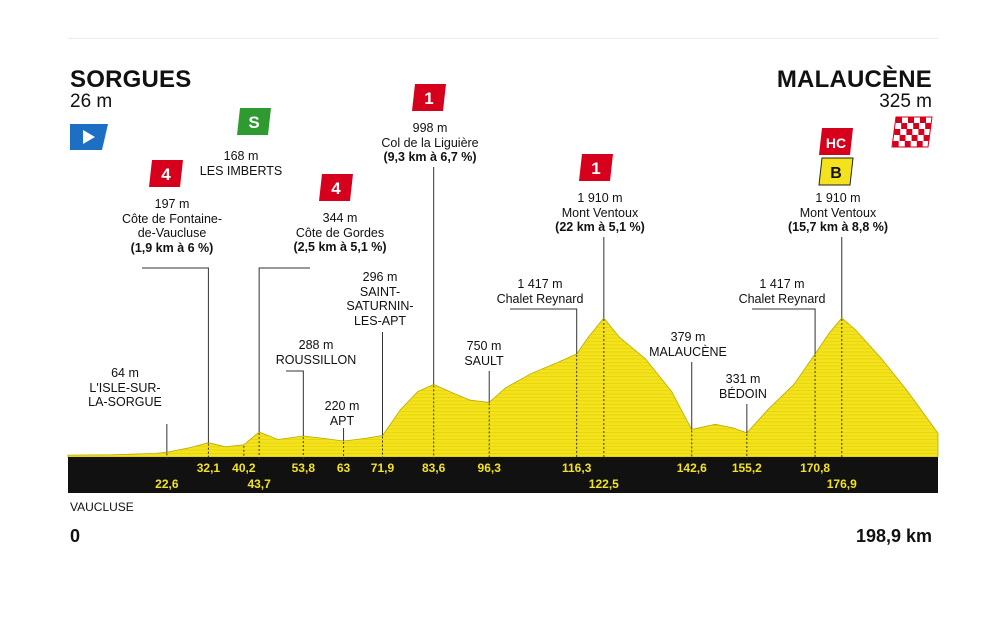 Image resolution: width=1000 pixels, height=625 pixels. What do you see at coordinates (600, 227) in the screenshot?
I see `annotation-line: (22 km à 5,1 %)` at bounding box center [600, 227].